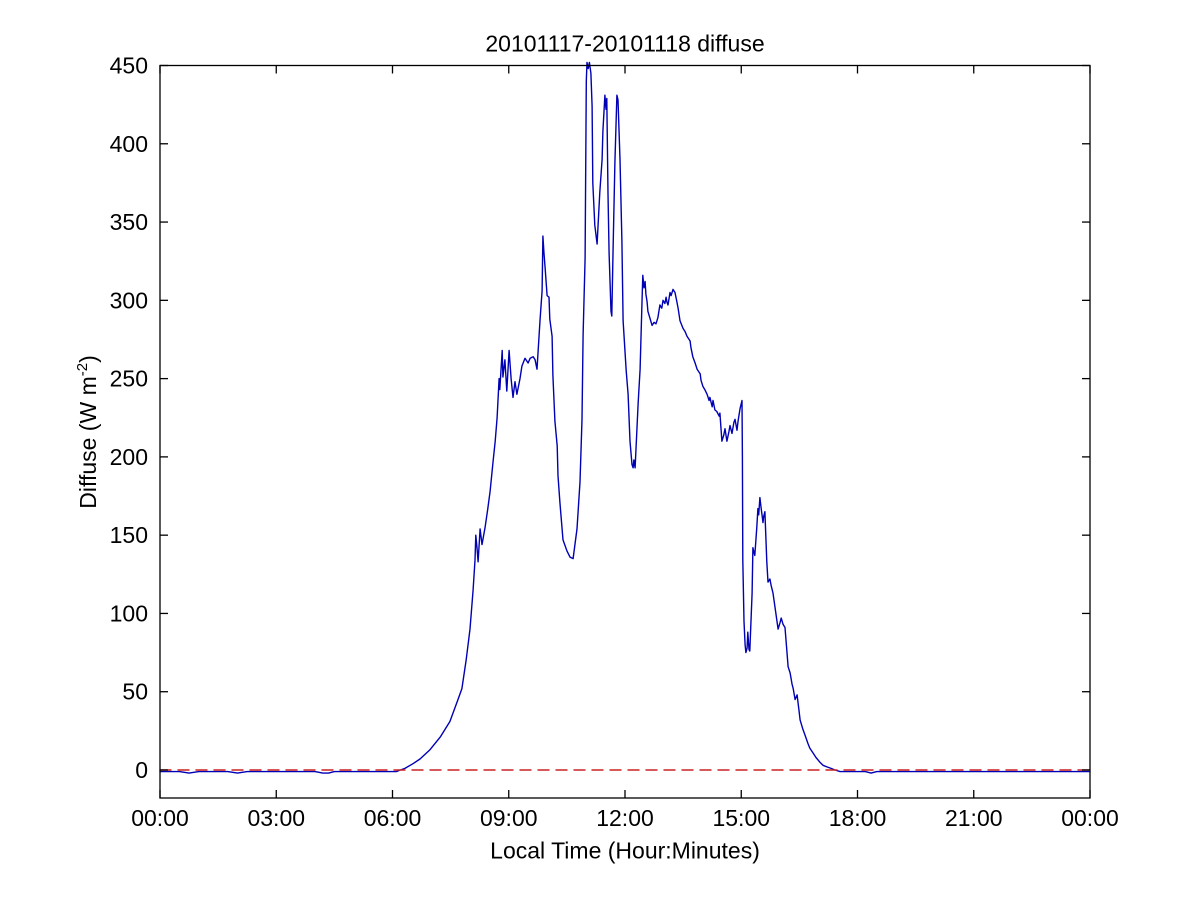 This screenshot has width=1201, height=901. Describe the element at coordinates (87, 359) in the screenshot. I see `y-axis-label-close: )` at that location.